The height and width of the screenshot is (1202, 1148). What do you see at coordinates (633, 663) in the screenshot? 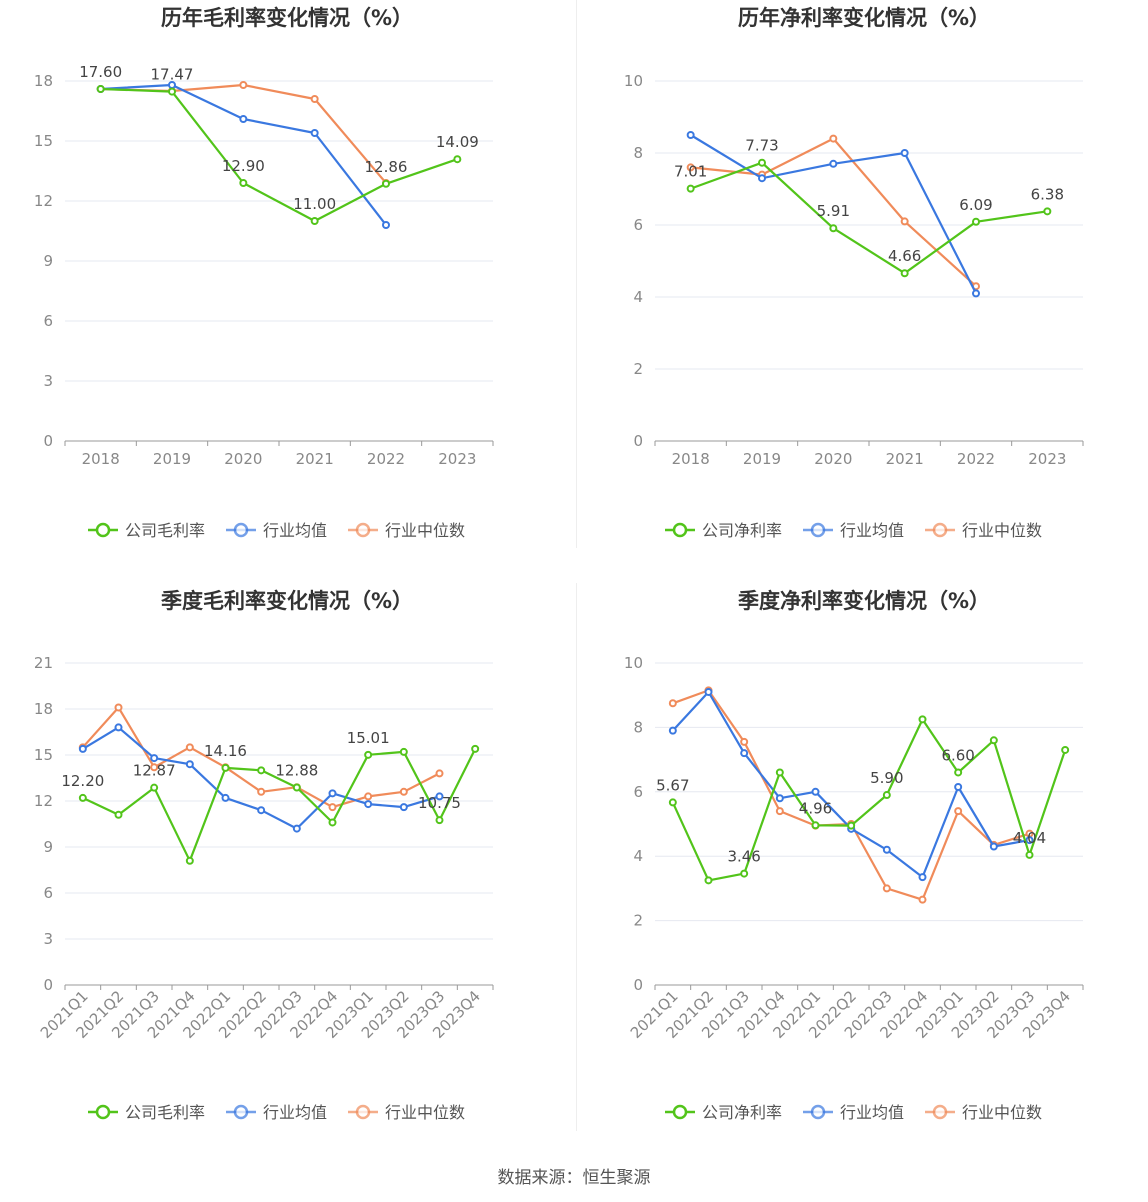
I see `y-tick-label: 10` at bounding box center [633, 663].